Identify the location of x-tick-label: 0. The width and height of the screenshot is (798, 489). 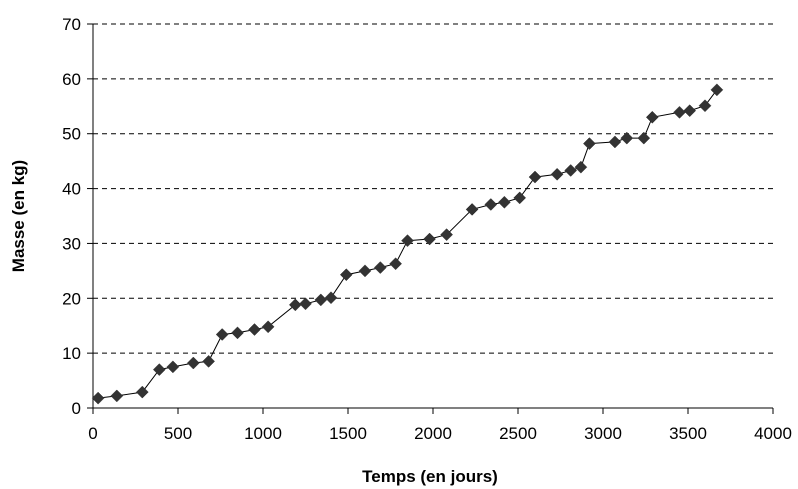
(92, 433).